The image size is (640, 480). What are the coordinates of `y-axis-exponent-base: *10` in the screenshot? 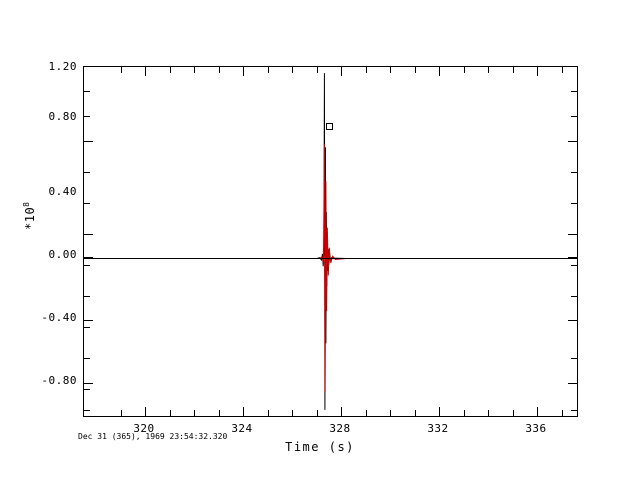 It's located at (30, 218).